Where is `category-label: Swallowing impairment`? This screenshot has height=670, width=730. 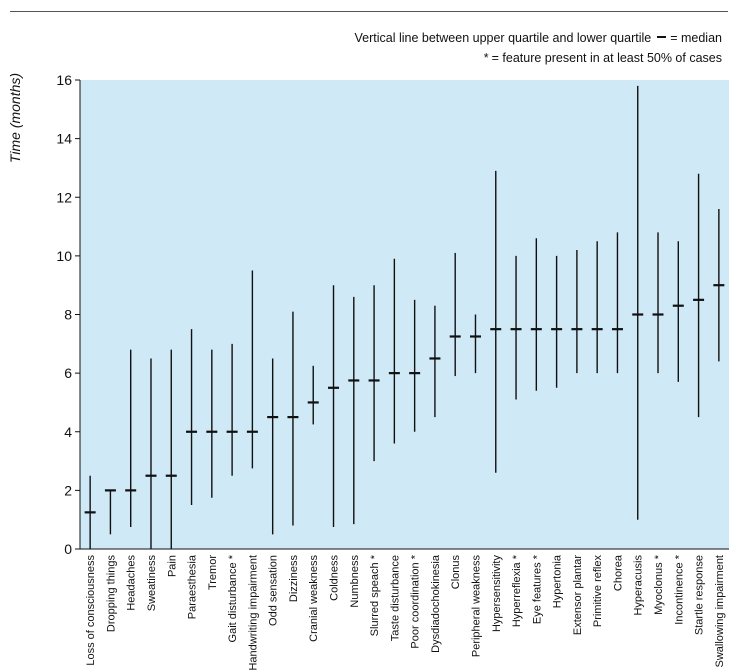
category-label: Swallowing impairment is located at coordinates (720, 611).